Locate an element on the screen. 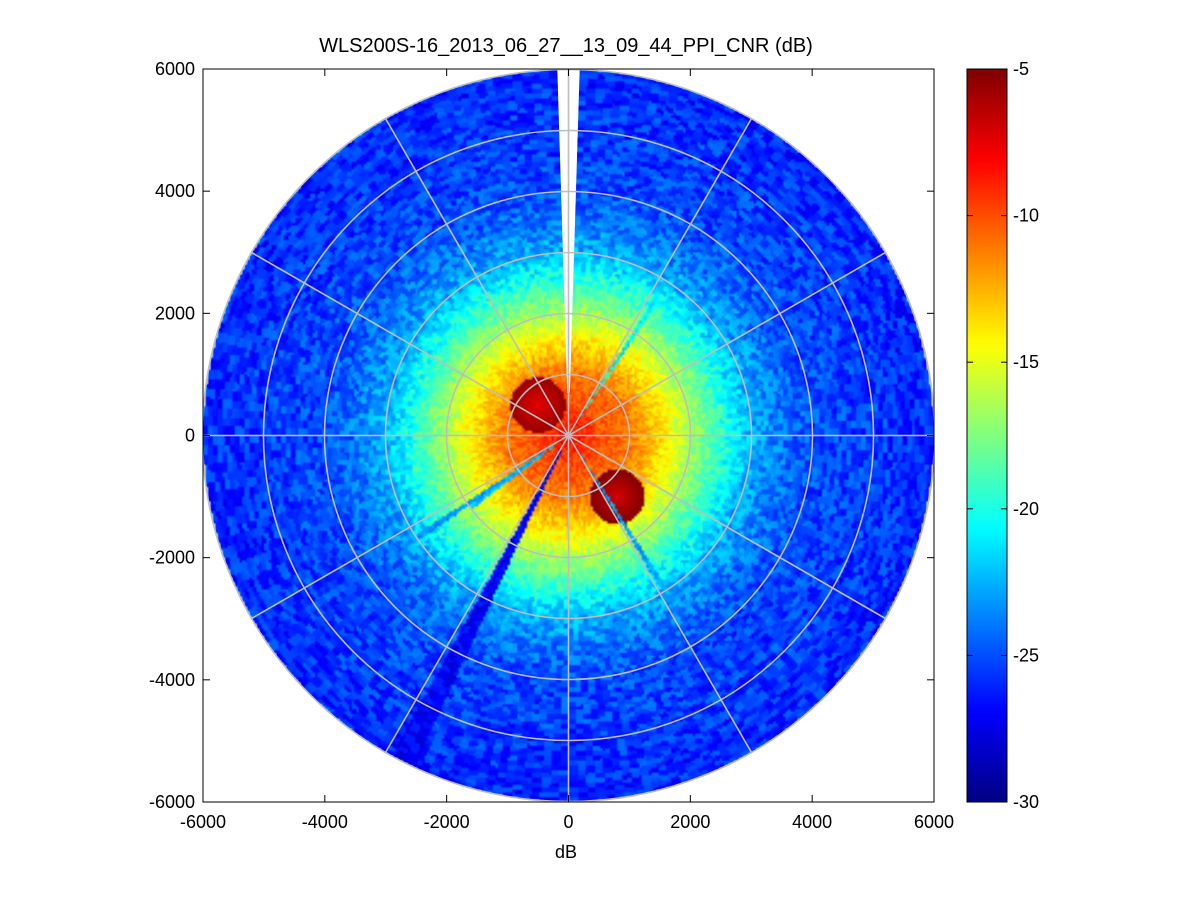 The width and height of the screenshot is (1201, 901). y-tick-label: 0 is located at coordinates (190, 436).